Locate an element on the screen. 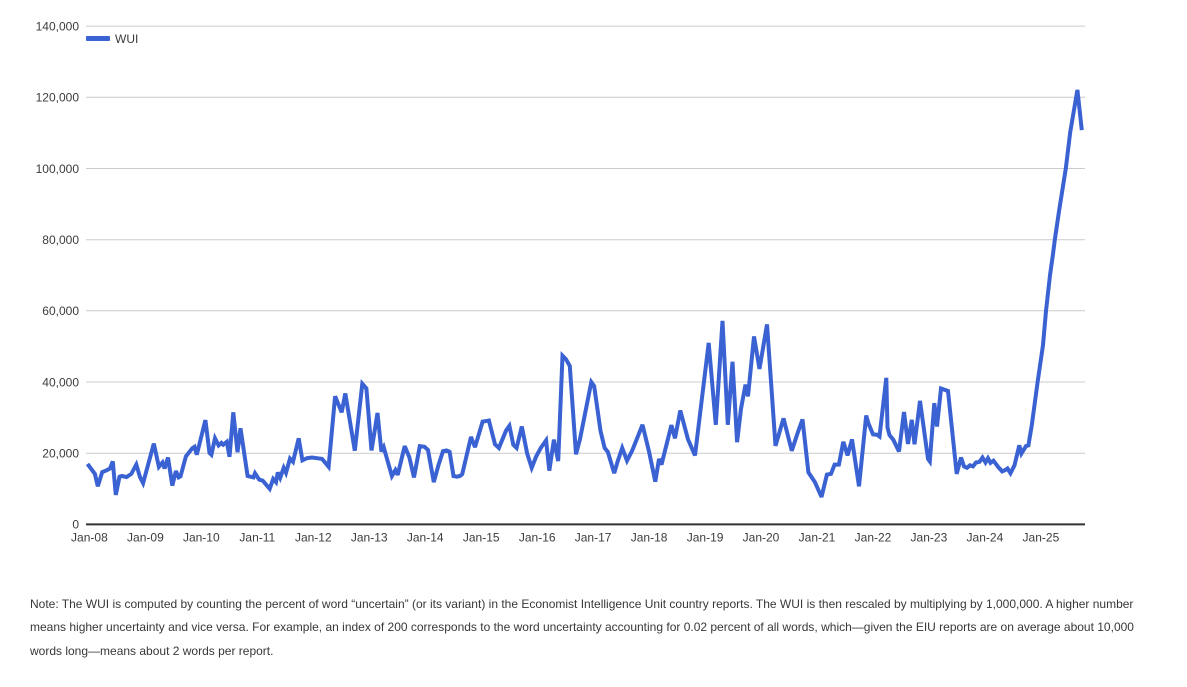 The width and height of the screenshot is (1187, 687). svg-text: 120,000 is located at coordinates (58, 98).